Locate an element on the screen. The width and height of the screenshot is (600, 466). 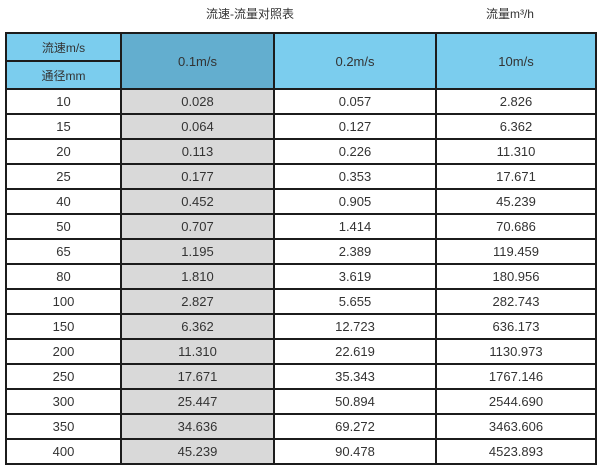
diameter-cell: 100 is located at coordinates (63, 301).